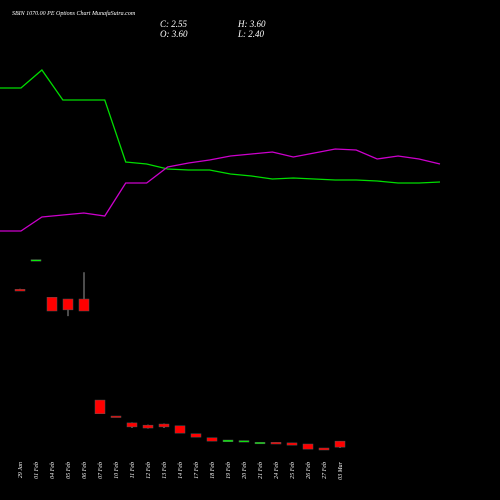  What do you see at coordinates (276, 470) in the screenshot?
I see `x-tick-label: 24 Feb` at bounding box center [276, 470].